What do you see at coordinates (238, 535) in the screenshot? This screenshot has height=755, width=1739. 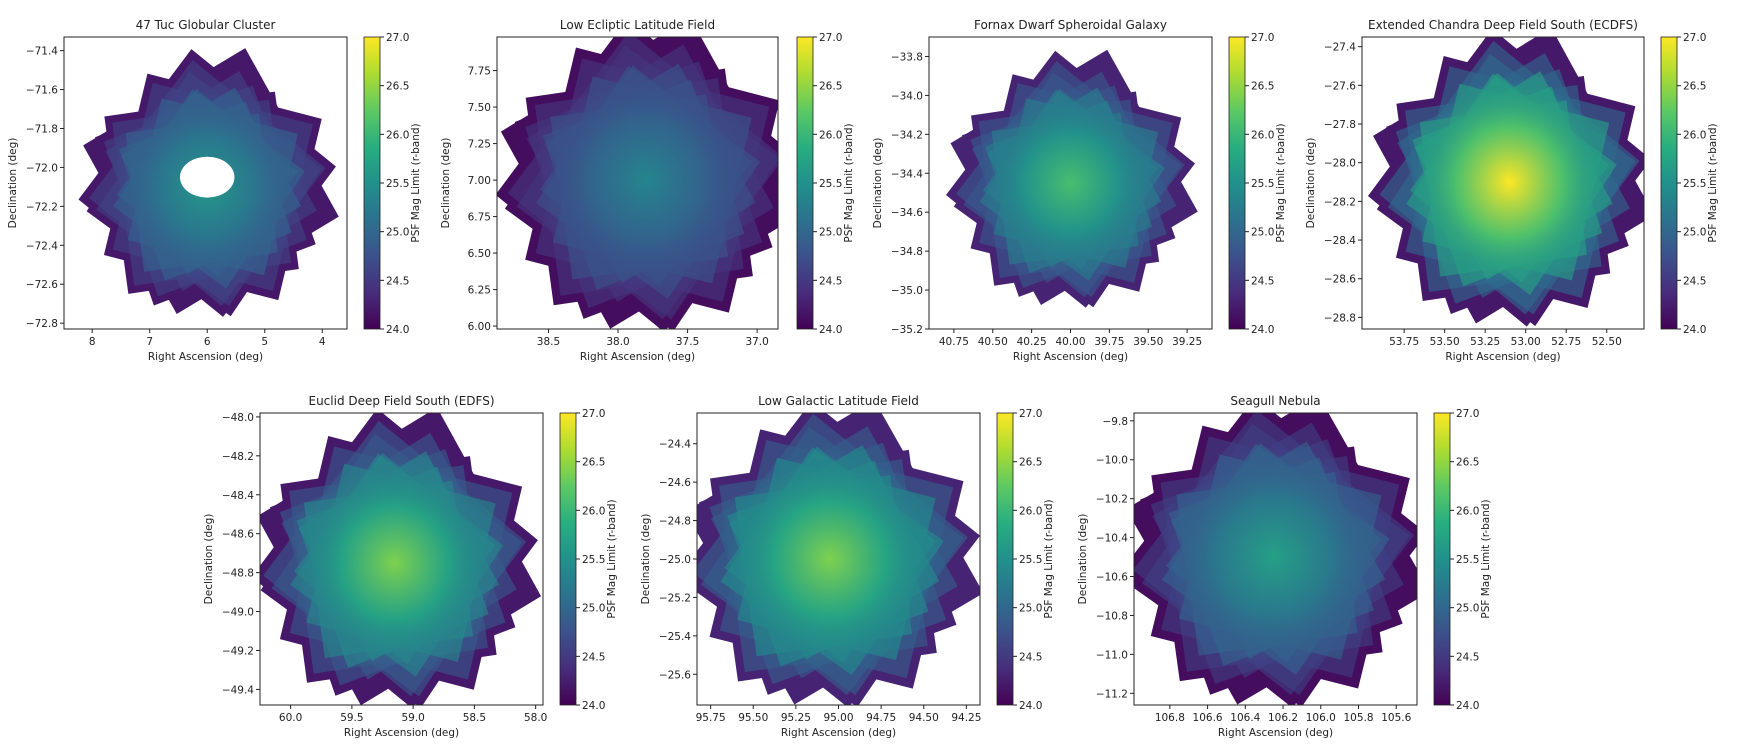 I see `y-tick-label: −48.6` at bounding box center [238, 535].